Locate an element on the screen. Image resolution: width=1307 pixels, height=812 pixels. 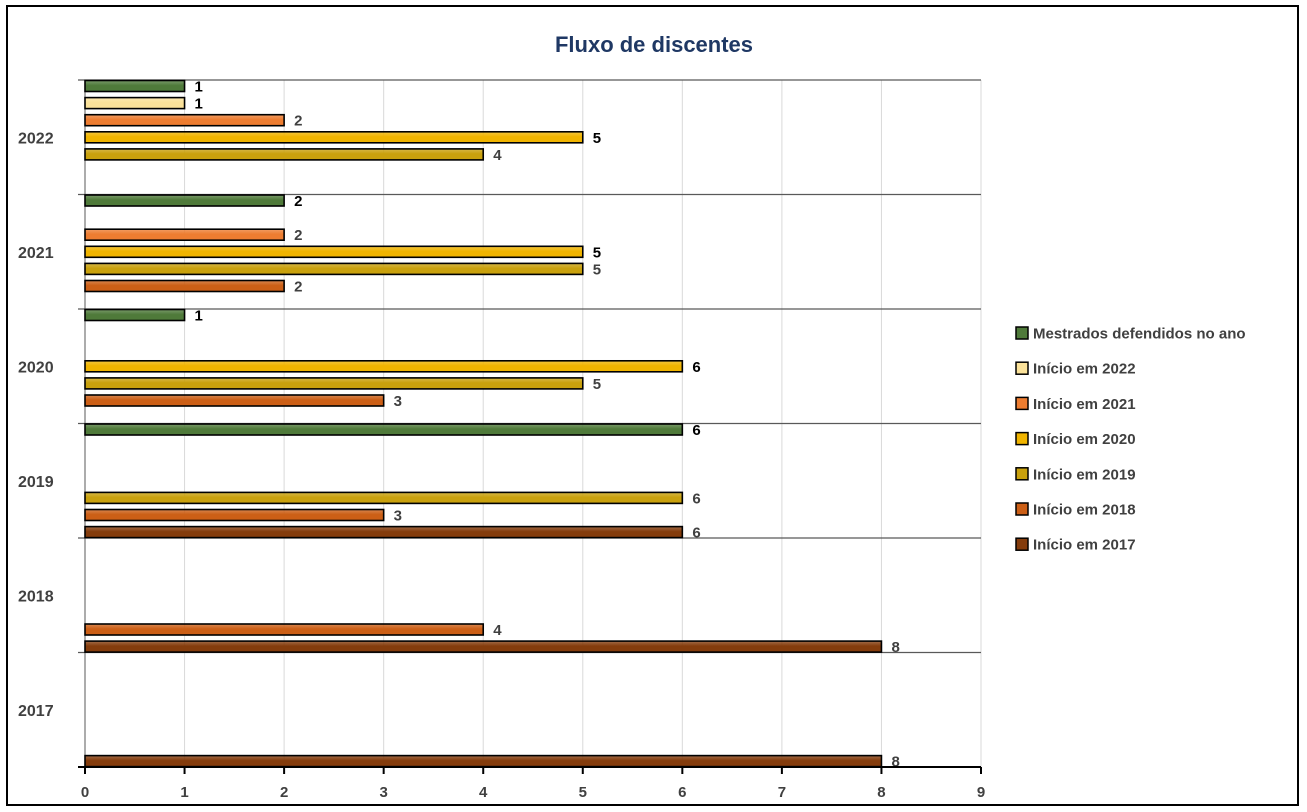
category-label: 2017 is located at coordinates (36, 711).